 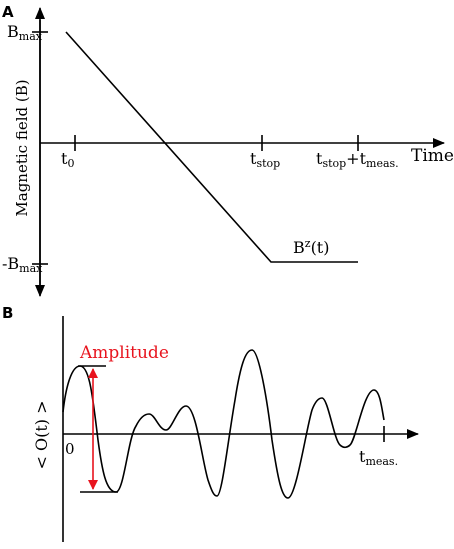 I want to click on panel-a-tstop-label: tstop, so click(x=265, y=159).